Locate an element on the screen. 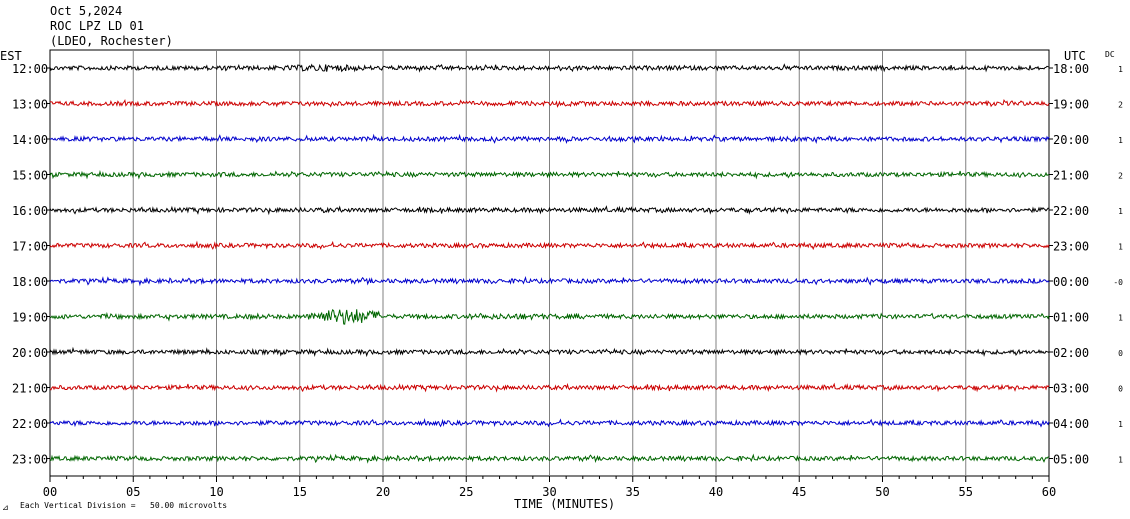 Image resolution: width=1130 pixels, height=519 pixels. utc-hour-label: 00:00 is located at coordinates (1071, 282).